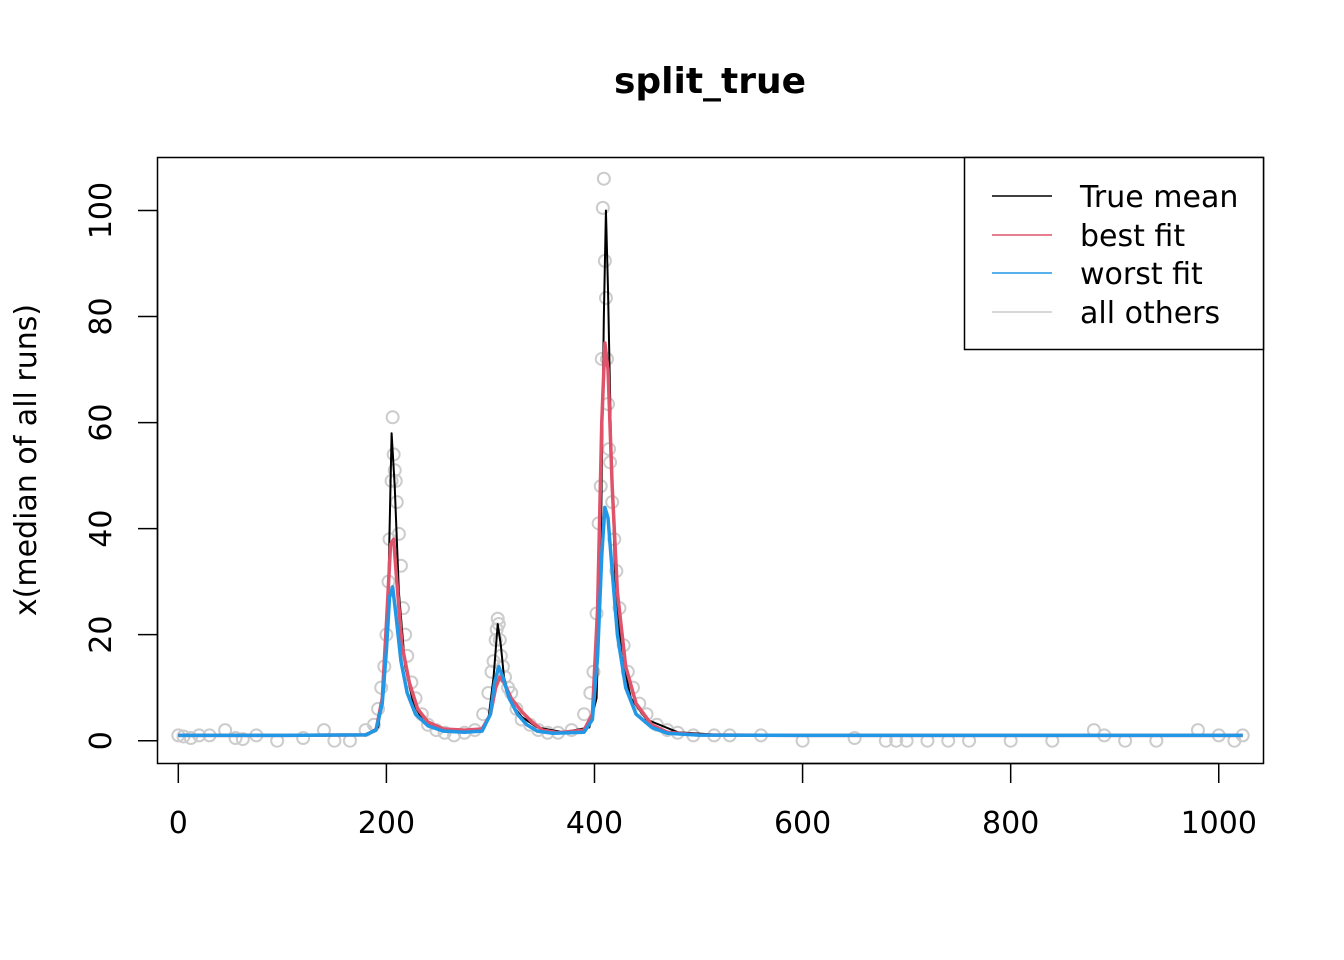 The image size is (1344, 960). What do you see at coordinates (121, 466) in the screenshot?
I see `y-axis: 0 20 40 60 80 100` at bounding box center [121, 466].